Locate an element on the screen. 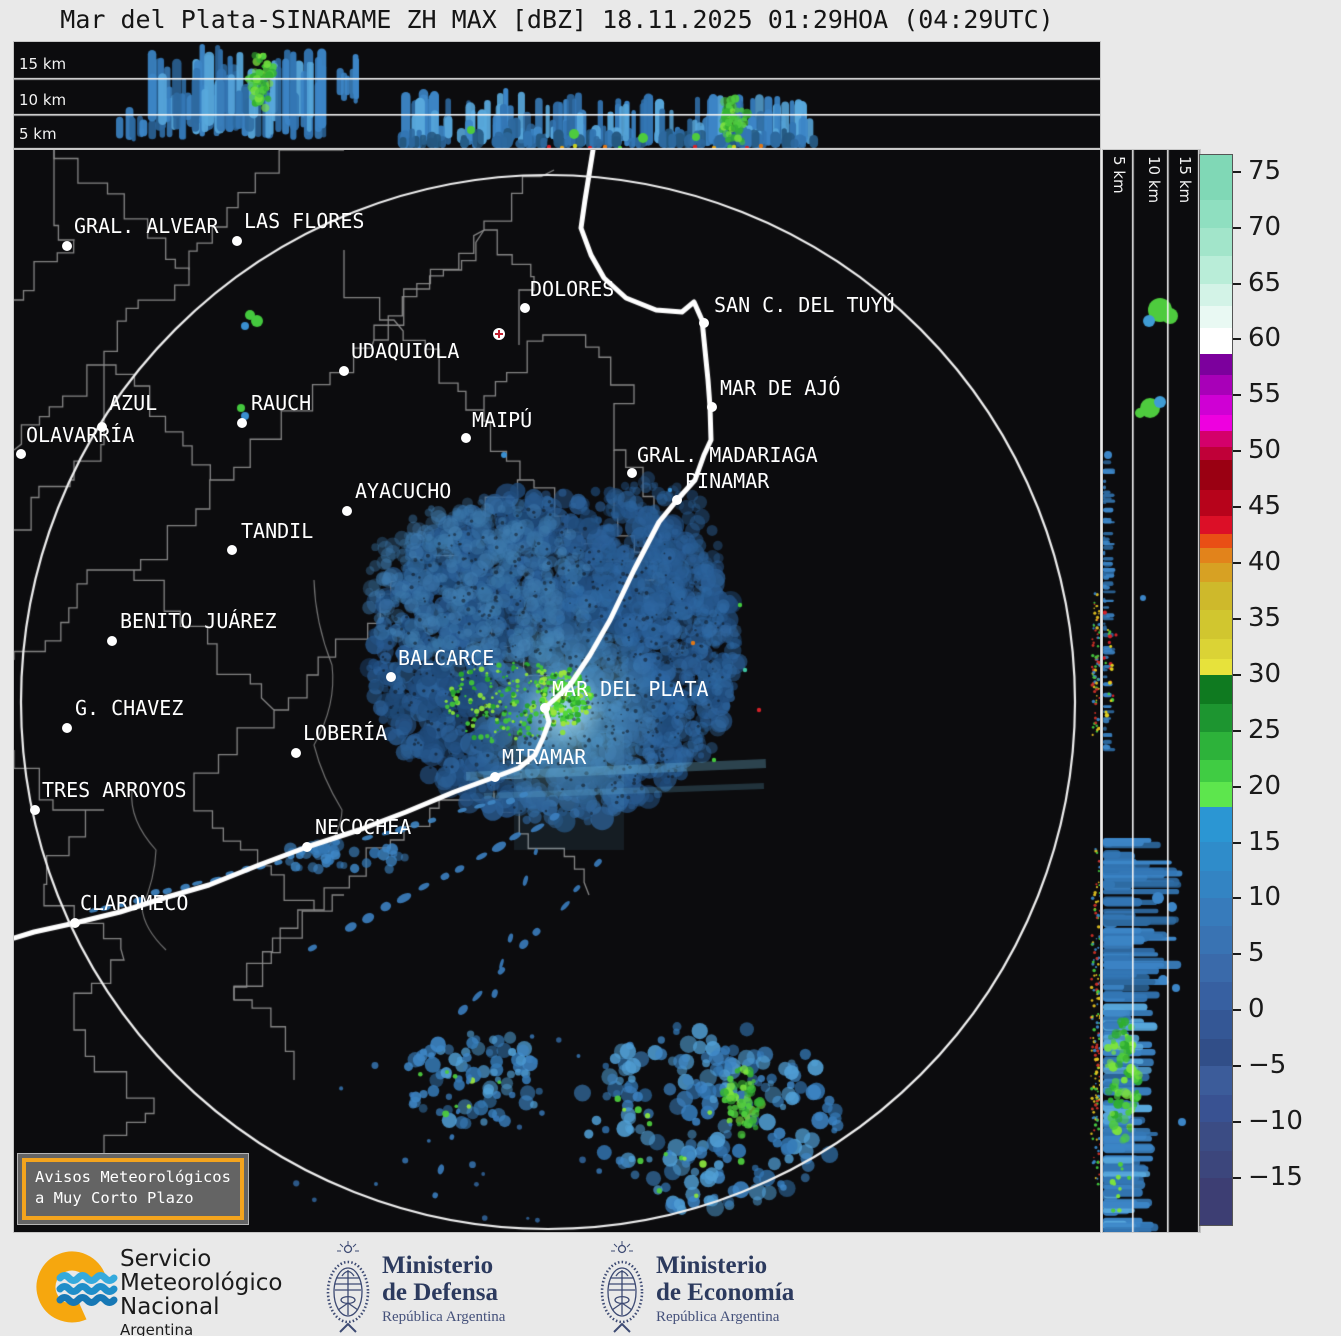 This screenshot has width=1341, height=1336. economia-line-1: Ministerio is located at coordinates (712, 1265).